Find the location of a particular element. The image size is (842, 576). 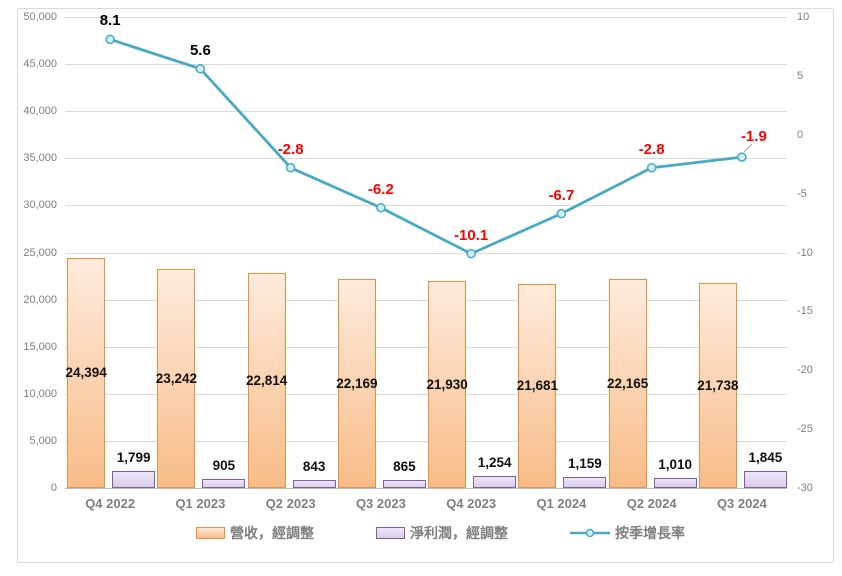

growth-line-label: -1.9 is located at coordinates (753, 137).